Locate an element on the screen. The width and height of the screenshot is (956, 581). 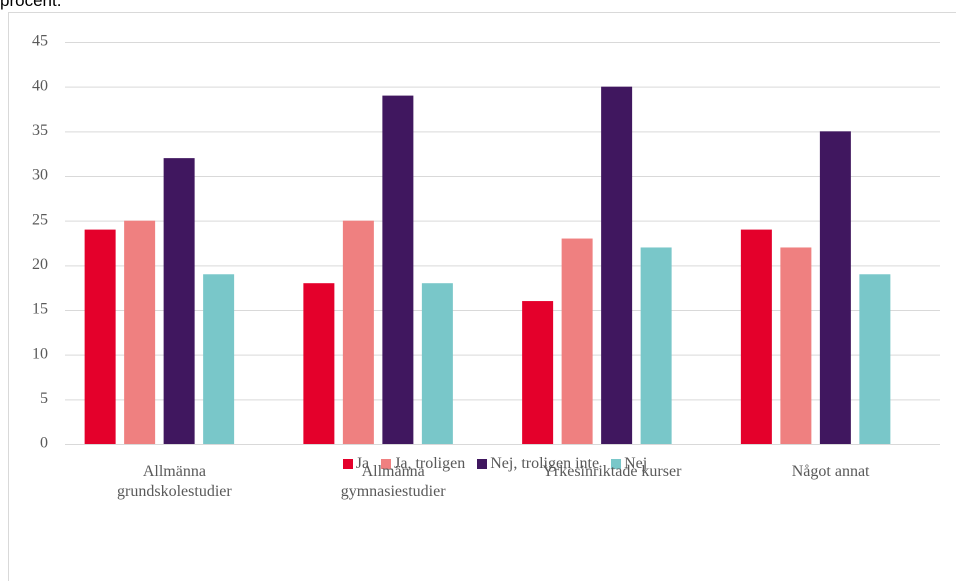
x-tick-label: Allmänna gymnasiestudier is located at coordinates (393, 481).